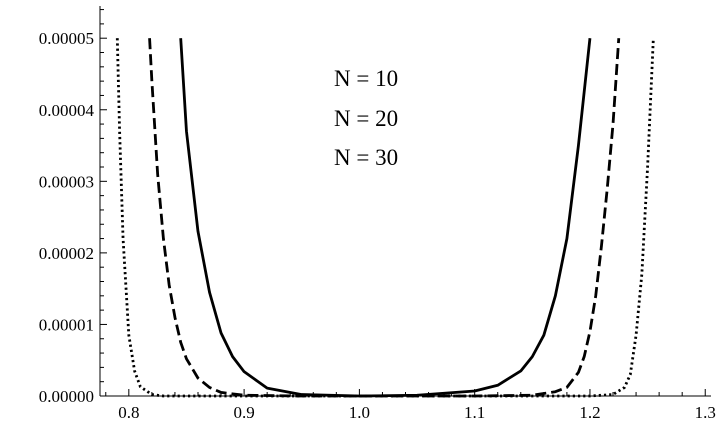 The image size is (720, 429). I want to click on legend: N = 10 N = 20 N = 30, so click(366, 118).